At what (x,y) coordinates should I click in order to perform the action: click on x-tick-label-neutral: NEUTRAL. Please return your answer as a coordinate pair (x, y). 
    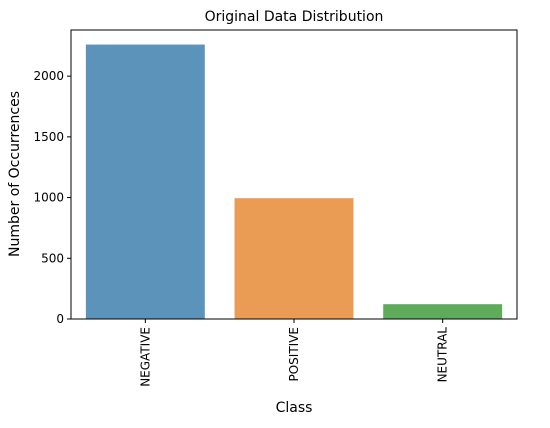
    Looking at the image, I should click on (443, 355).